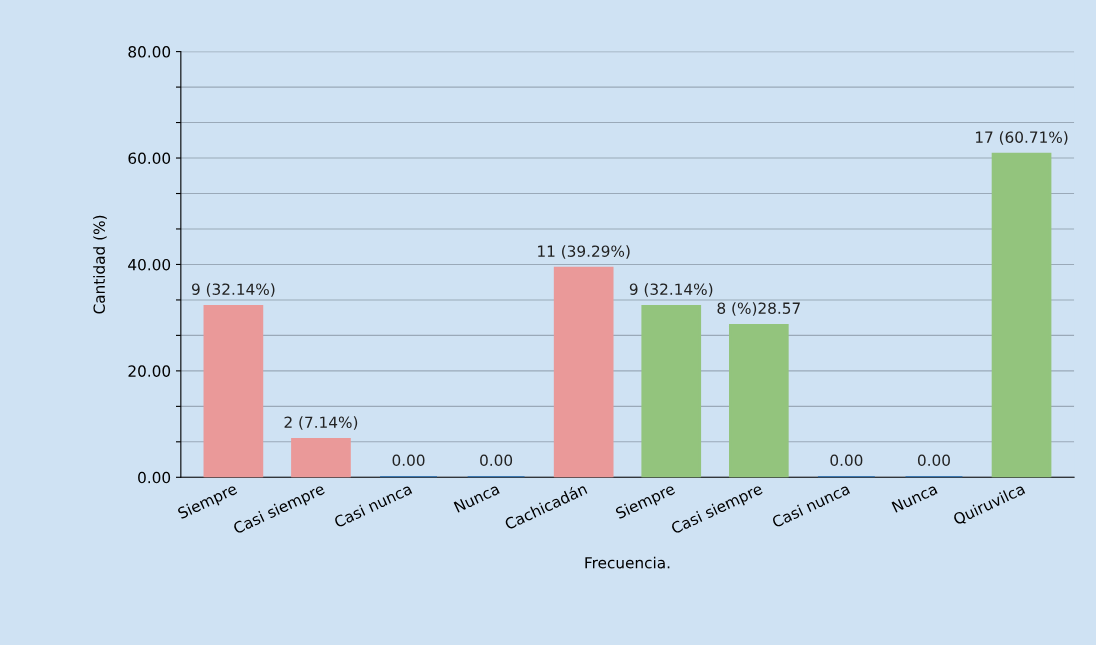 This screenshot has height=645, width=1096. I want to click on data-label: 2 (7.14%), so click(321, 423).